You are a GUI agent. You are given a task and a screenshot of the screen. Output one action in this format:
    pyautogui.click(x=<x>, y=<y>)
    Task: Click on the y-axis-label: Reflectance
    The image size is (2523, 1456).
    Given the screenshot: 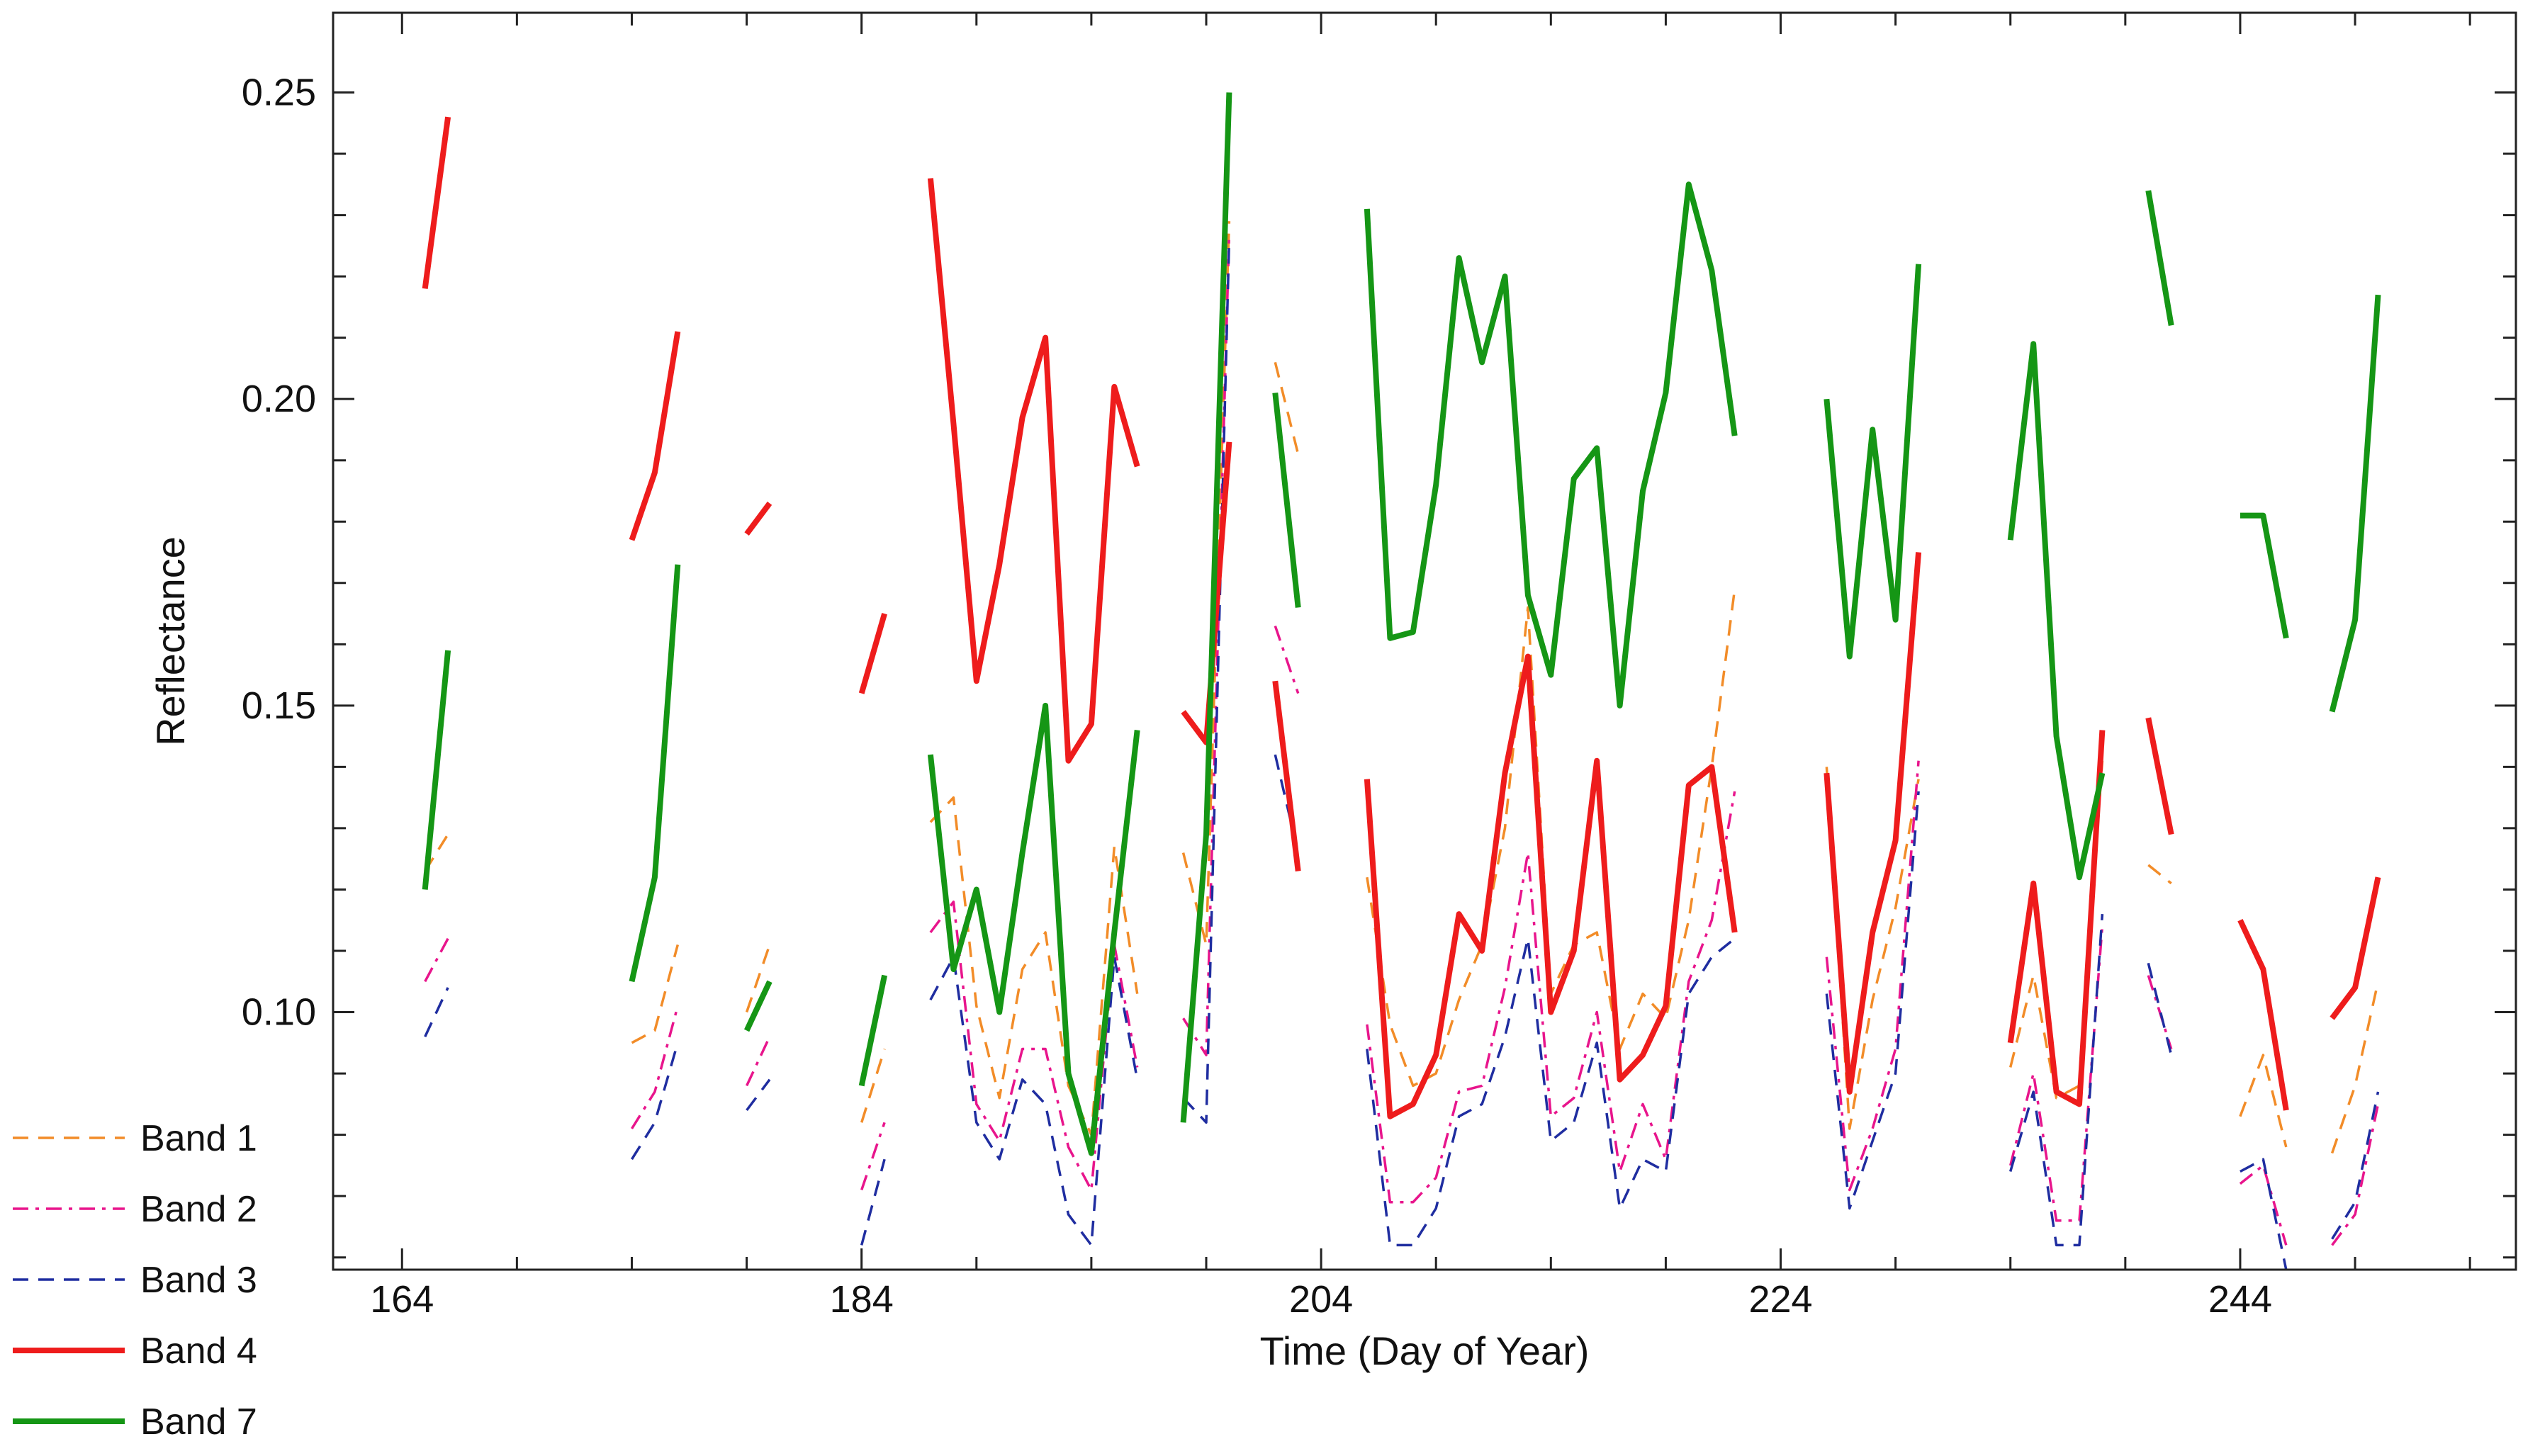 What is the action you would take?
    pyautogui.click(x=170, y=641)
    